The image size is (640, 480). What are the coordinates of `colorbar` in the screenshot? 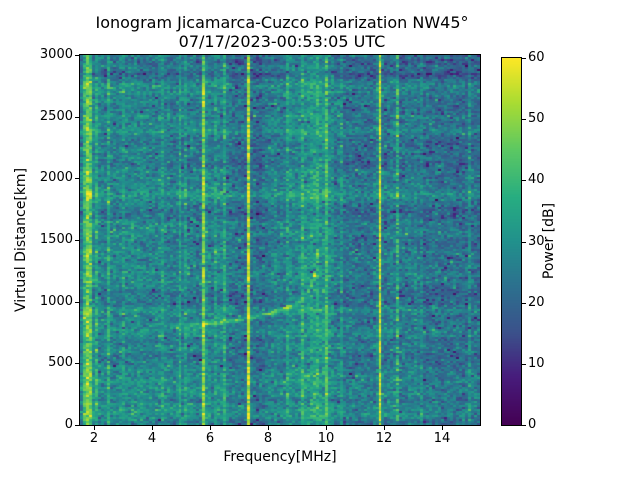 It's located at (511, 241).